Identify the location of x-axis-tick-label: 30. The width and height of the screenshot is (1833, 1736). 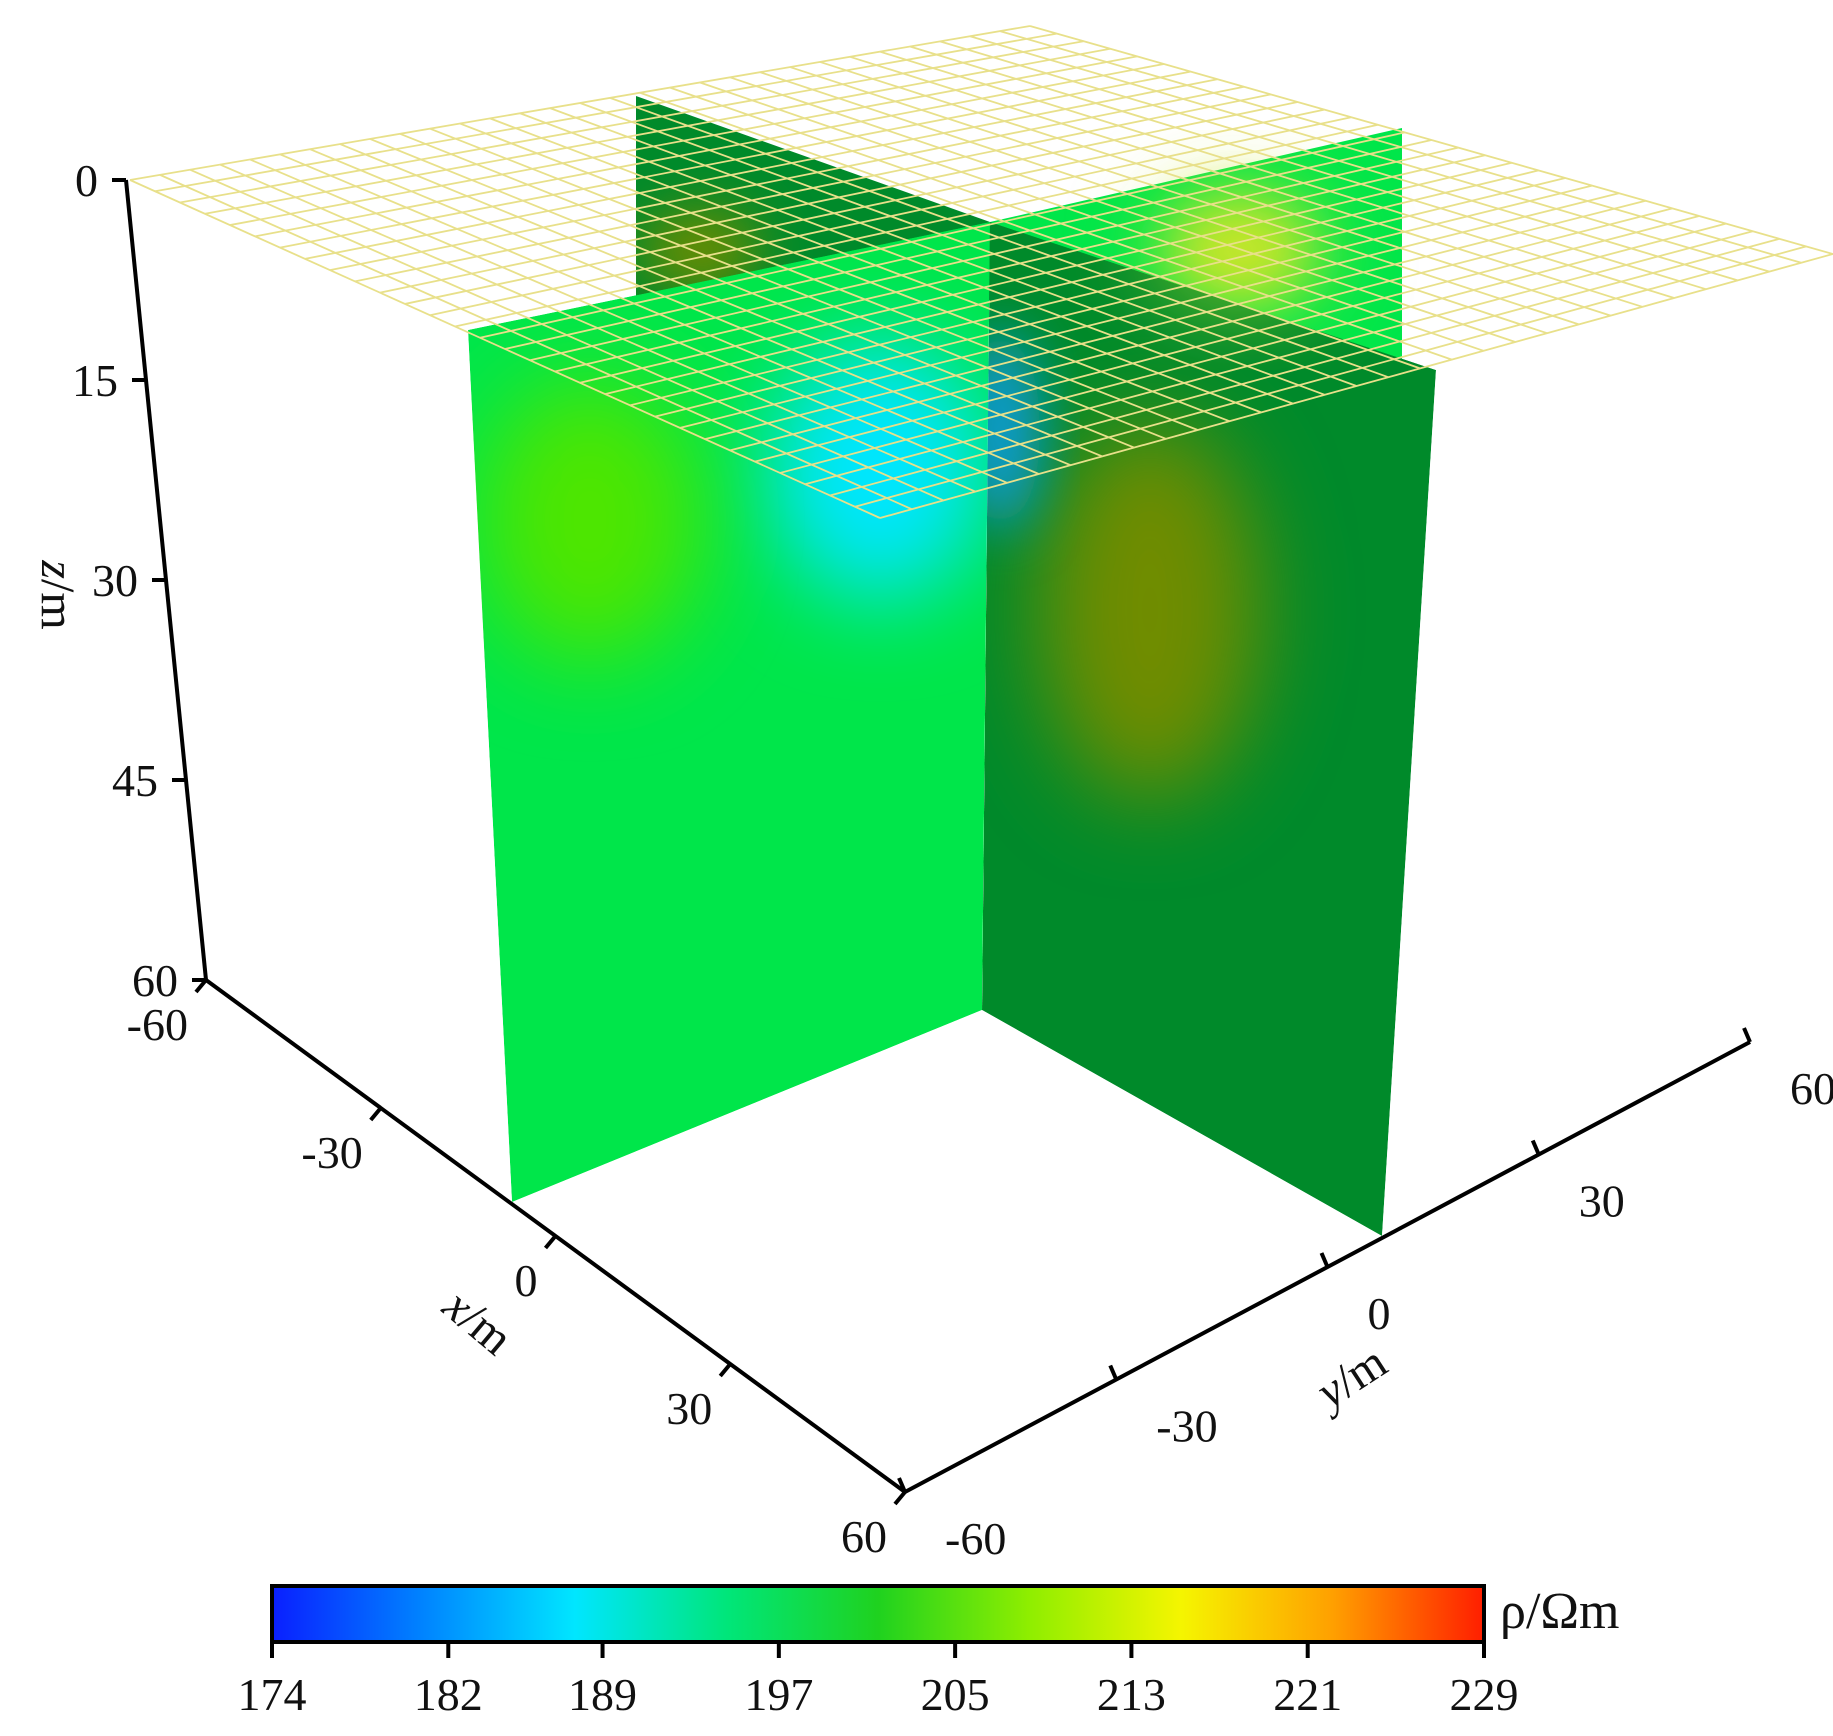
(689, 1408).